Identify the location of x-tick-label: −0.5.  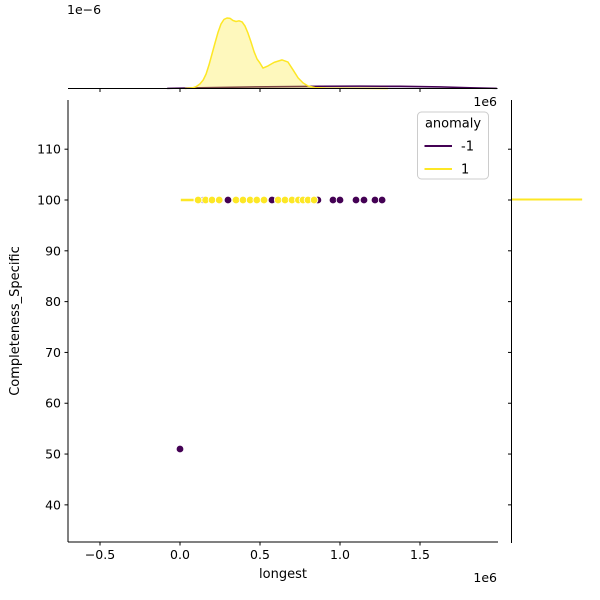
(100, 554).